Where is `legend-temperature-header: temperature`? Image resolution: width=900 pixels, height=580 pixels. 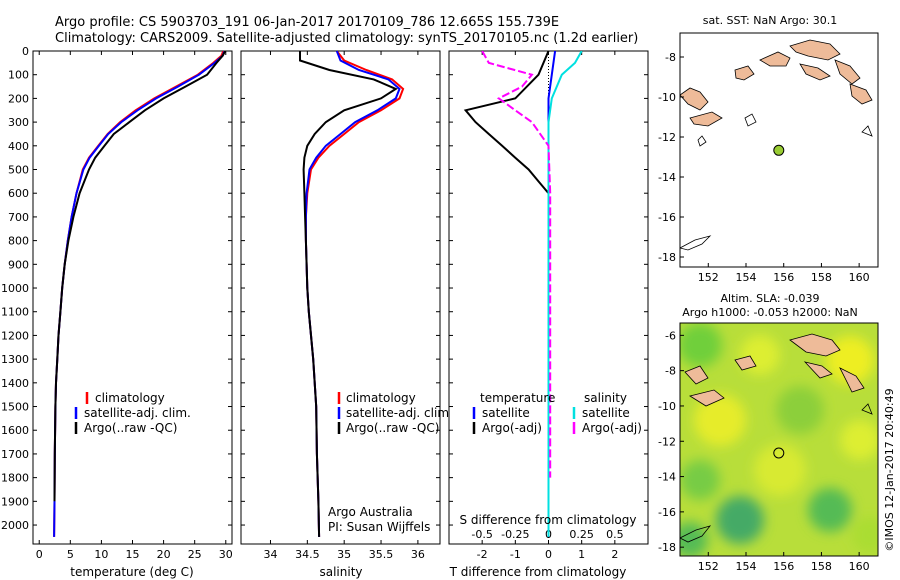
legend-temperature-header: temperature is located at coordinates (517, 398).